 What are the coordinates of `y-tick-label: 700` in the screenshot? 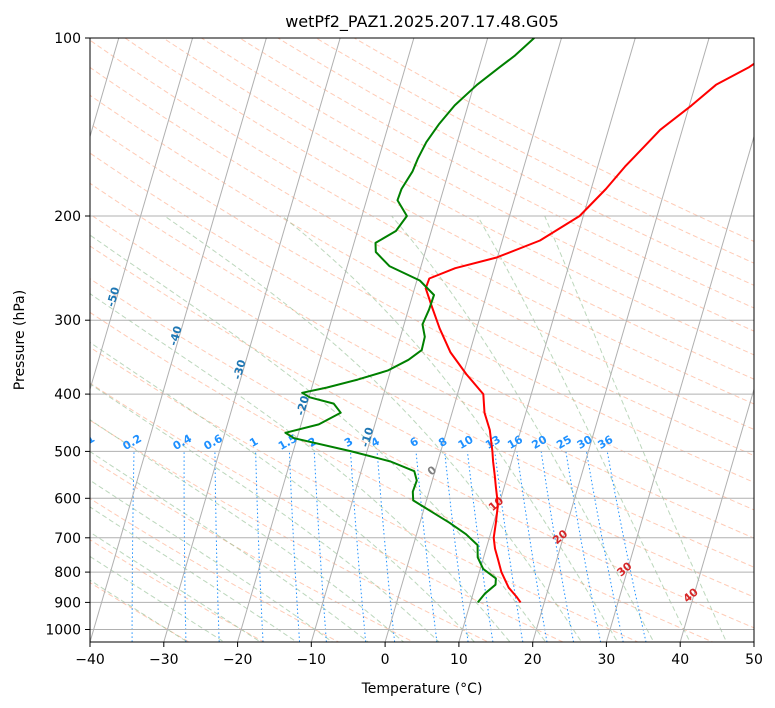 It's located at (67, 539).